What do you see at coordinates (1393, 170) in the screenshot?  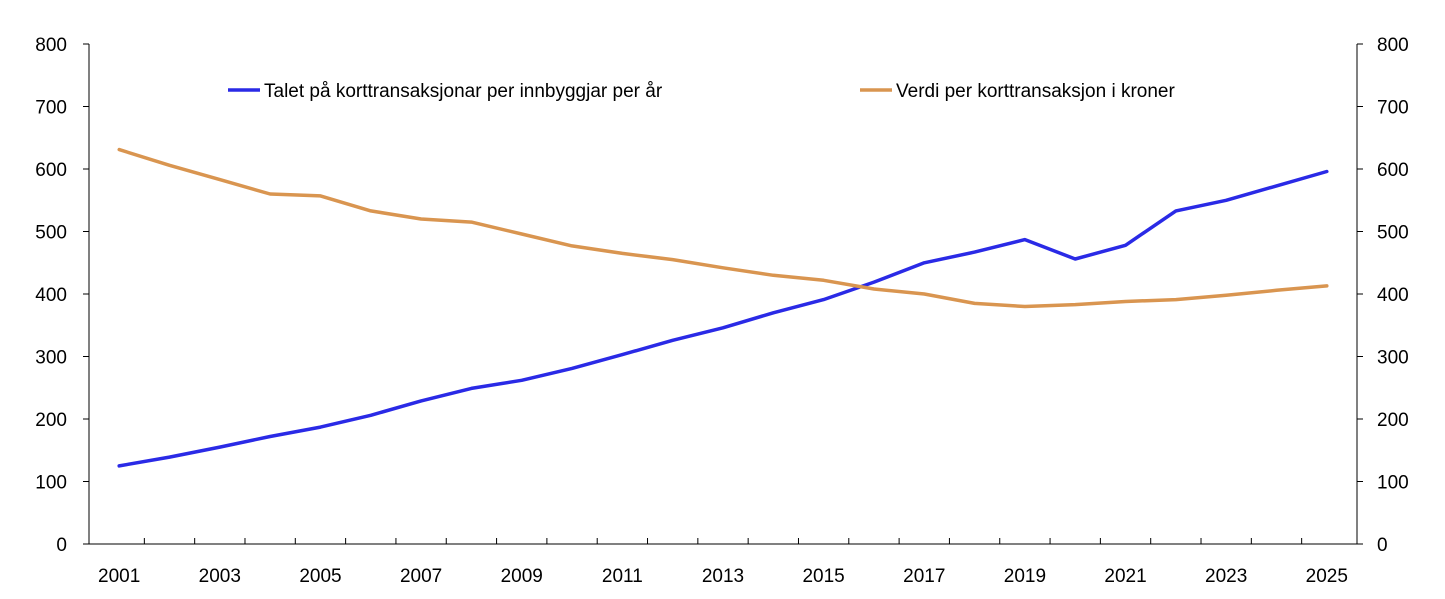 I see `right-y-tick-label: 600` at bounding box center [1393, 170].